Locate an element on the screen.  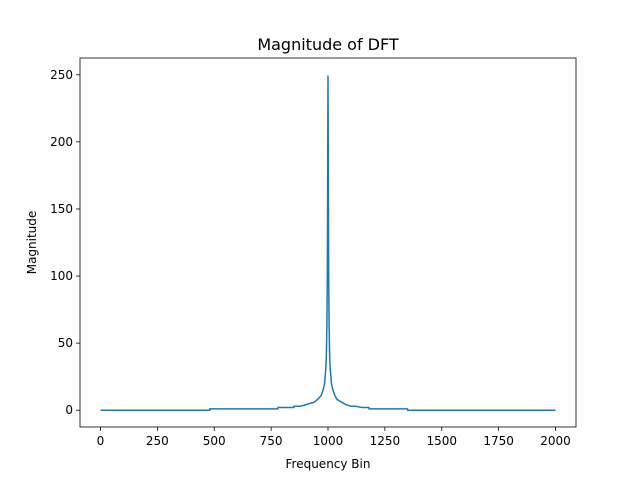
x-tick-label: 1000 is located at coordinates (328, 441).